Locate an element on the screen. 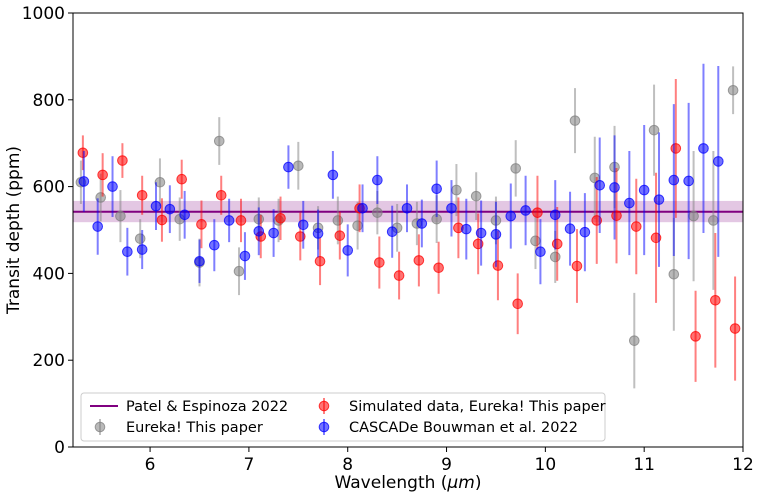 Image resolution: width=760 pixels, height=504 pixels. x-tick-label: 10 is located at coordinates (546, 465).